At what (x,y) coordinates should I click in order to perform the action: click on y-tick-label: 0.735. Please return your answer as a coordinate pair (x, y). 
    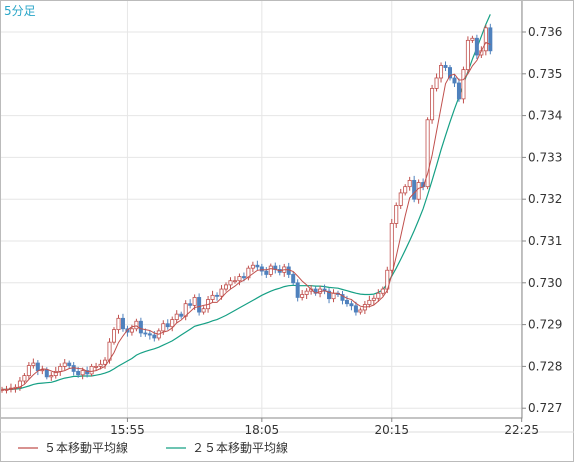
    Looking at the image, I should click on (545, 74).